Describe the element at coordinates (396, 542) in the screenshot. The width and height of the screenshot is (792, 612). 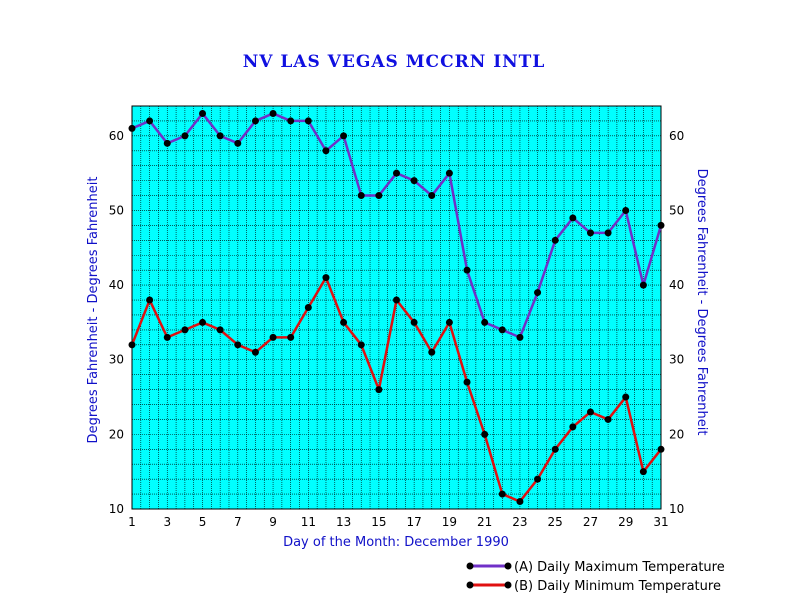
I see `x-axis-label: Day of the Month: December 1990` at that location.